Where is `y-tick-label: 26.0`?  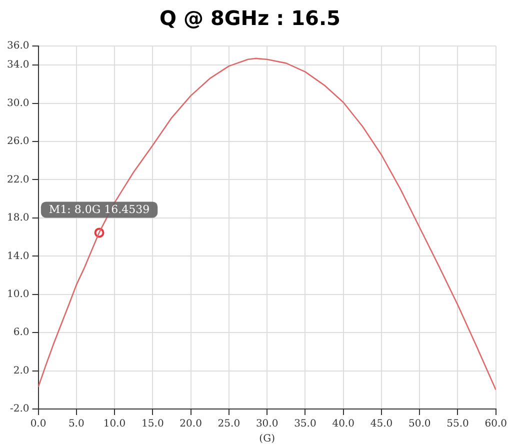
y-tick-label: 26.0 is located at coordinates (18, 142).